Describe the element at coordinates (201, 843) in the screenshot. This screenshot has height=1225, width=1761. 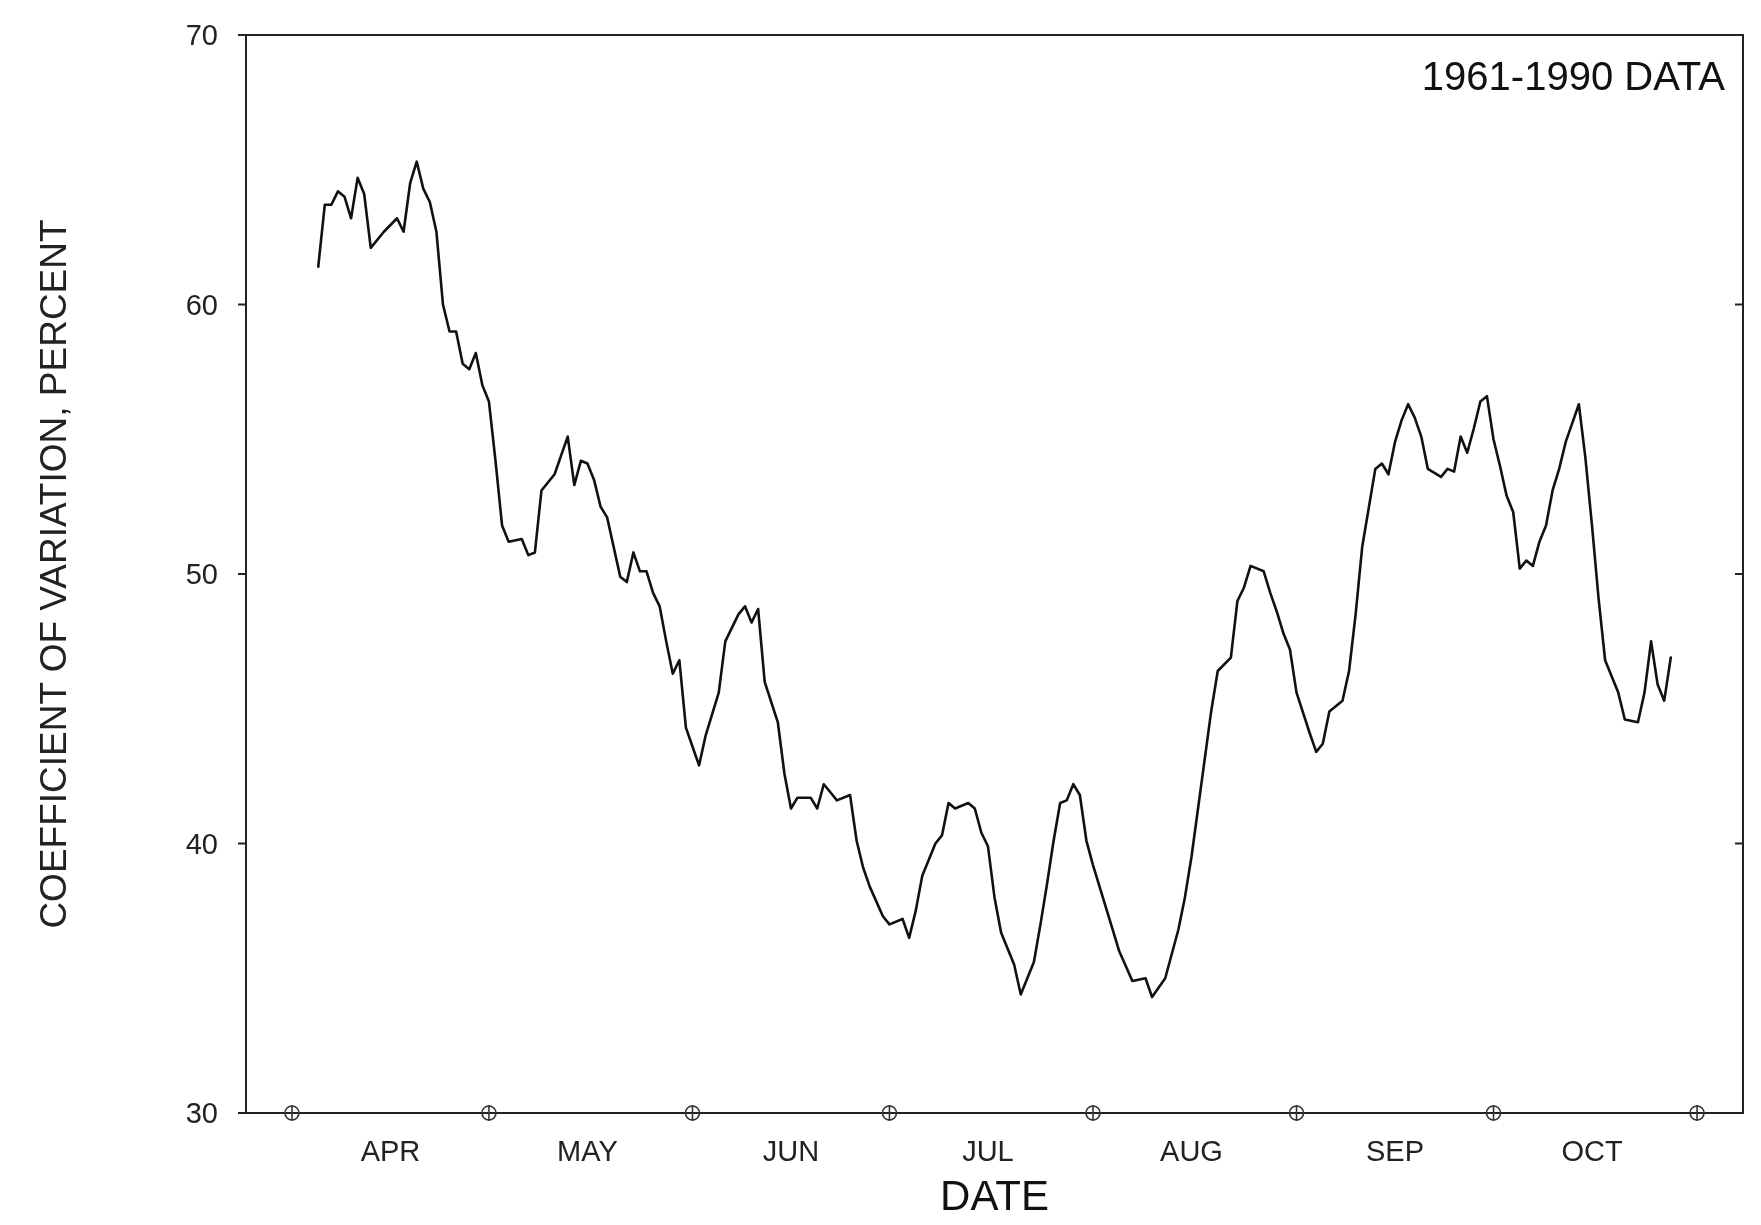
I see `y-tick-label: 40` at that location.